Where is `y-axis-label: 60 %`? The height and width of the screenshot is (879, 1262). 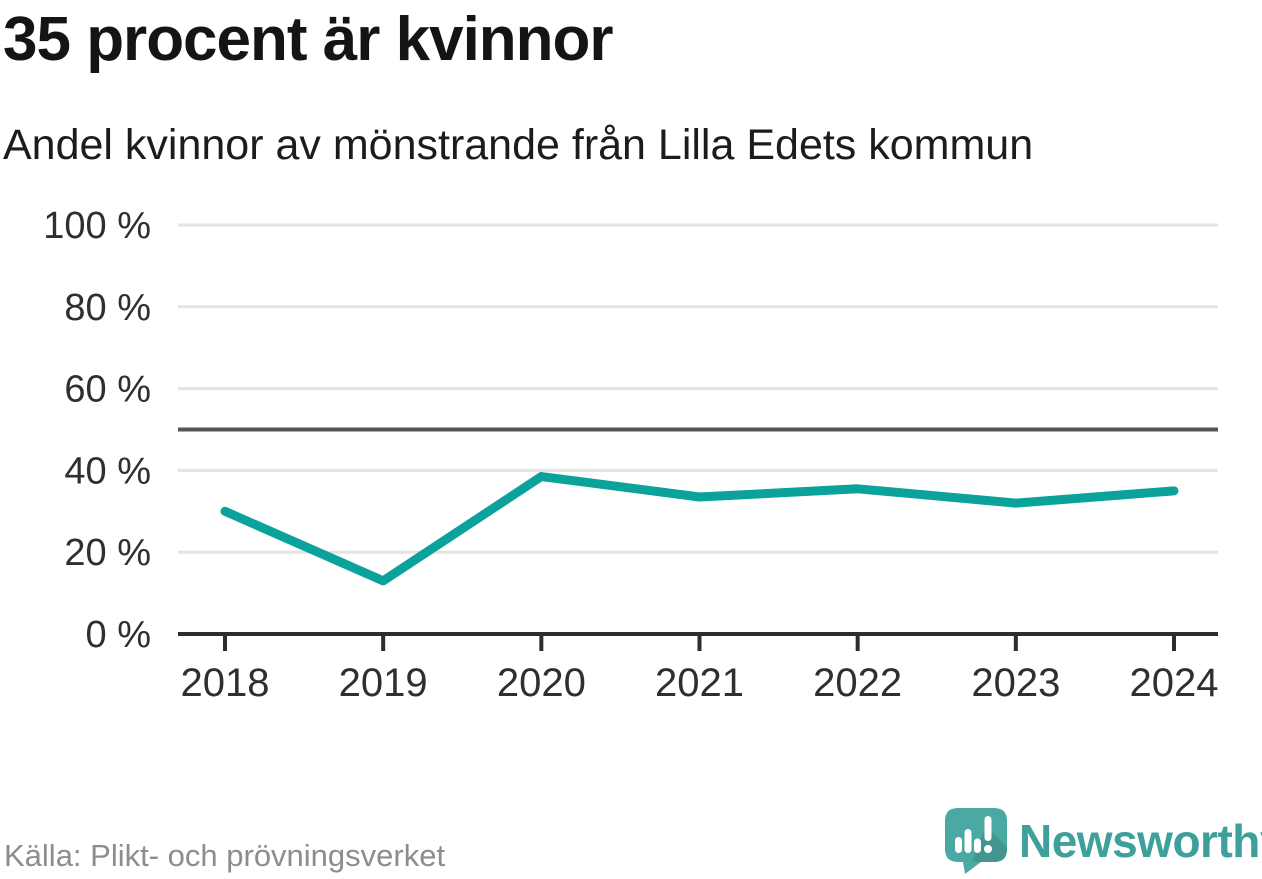
y-axis-label: 60 % is located at coordinates (107, 390).